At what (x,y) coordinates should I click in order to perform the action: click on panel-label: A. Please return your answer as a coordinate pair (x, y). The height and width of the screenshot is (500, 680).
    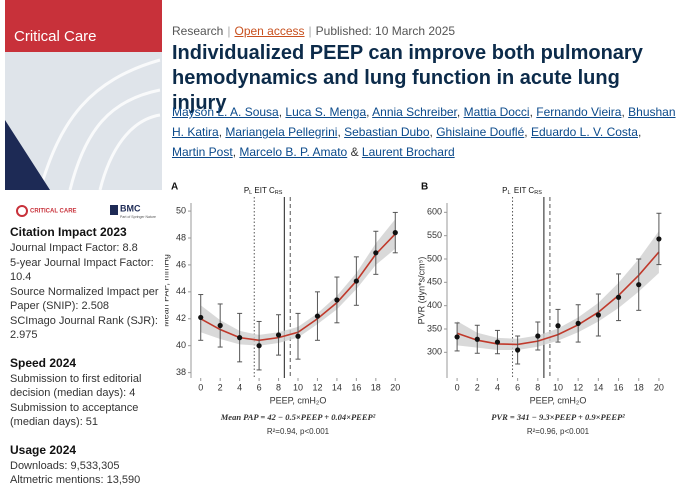
    Looking at the image, I should click on (174, 187).